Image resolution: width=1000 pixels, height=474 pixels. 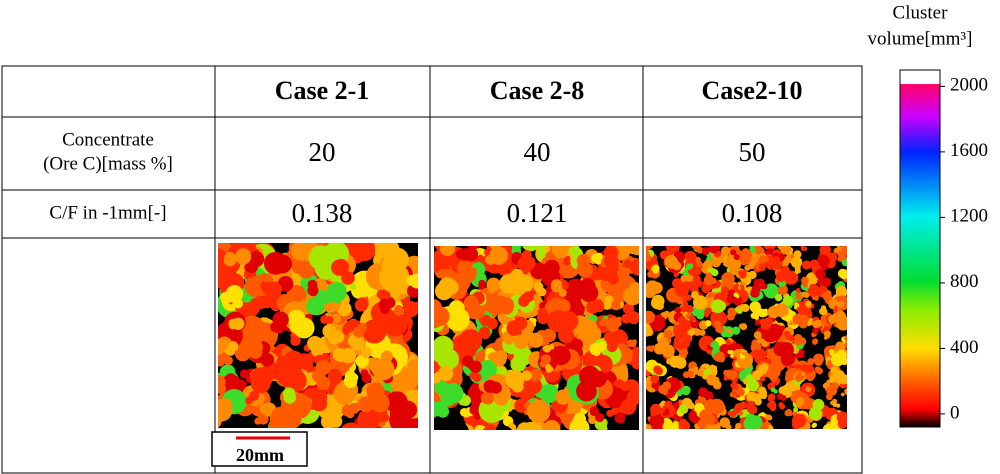 I want to click on cluster-image, so click(x=746, y=337).